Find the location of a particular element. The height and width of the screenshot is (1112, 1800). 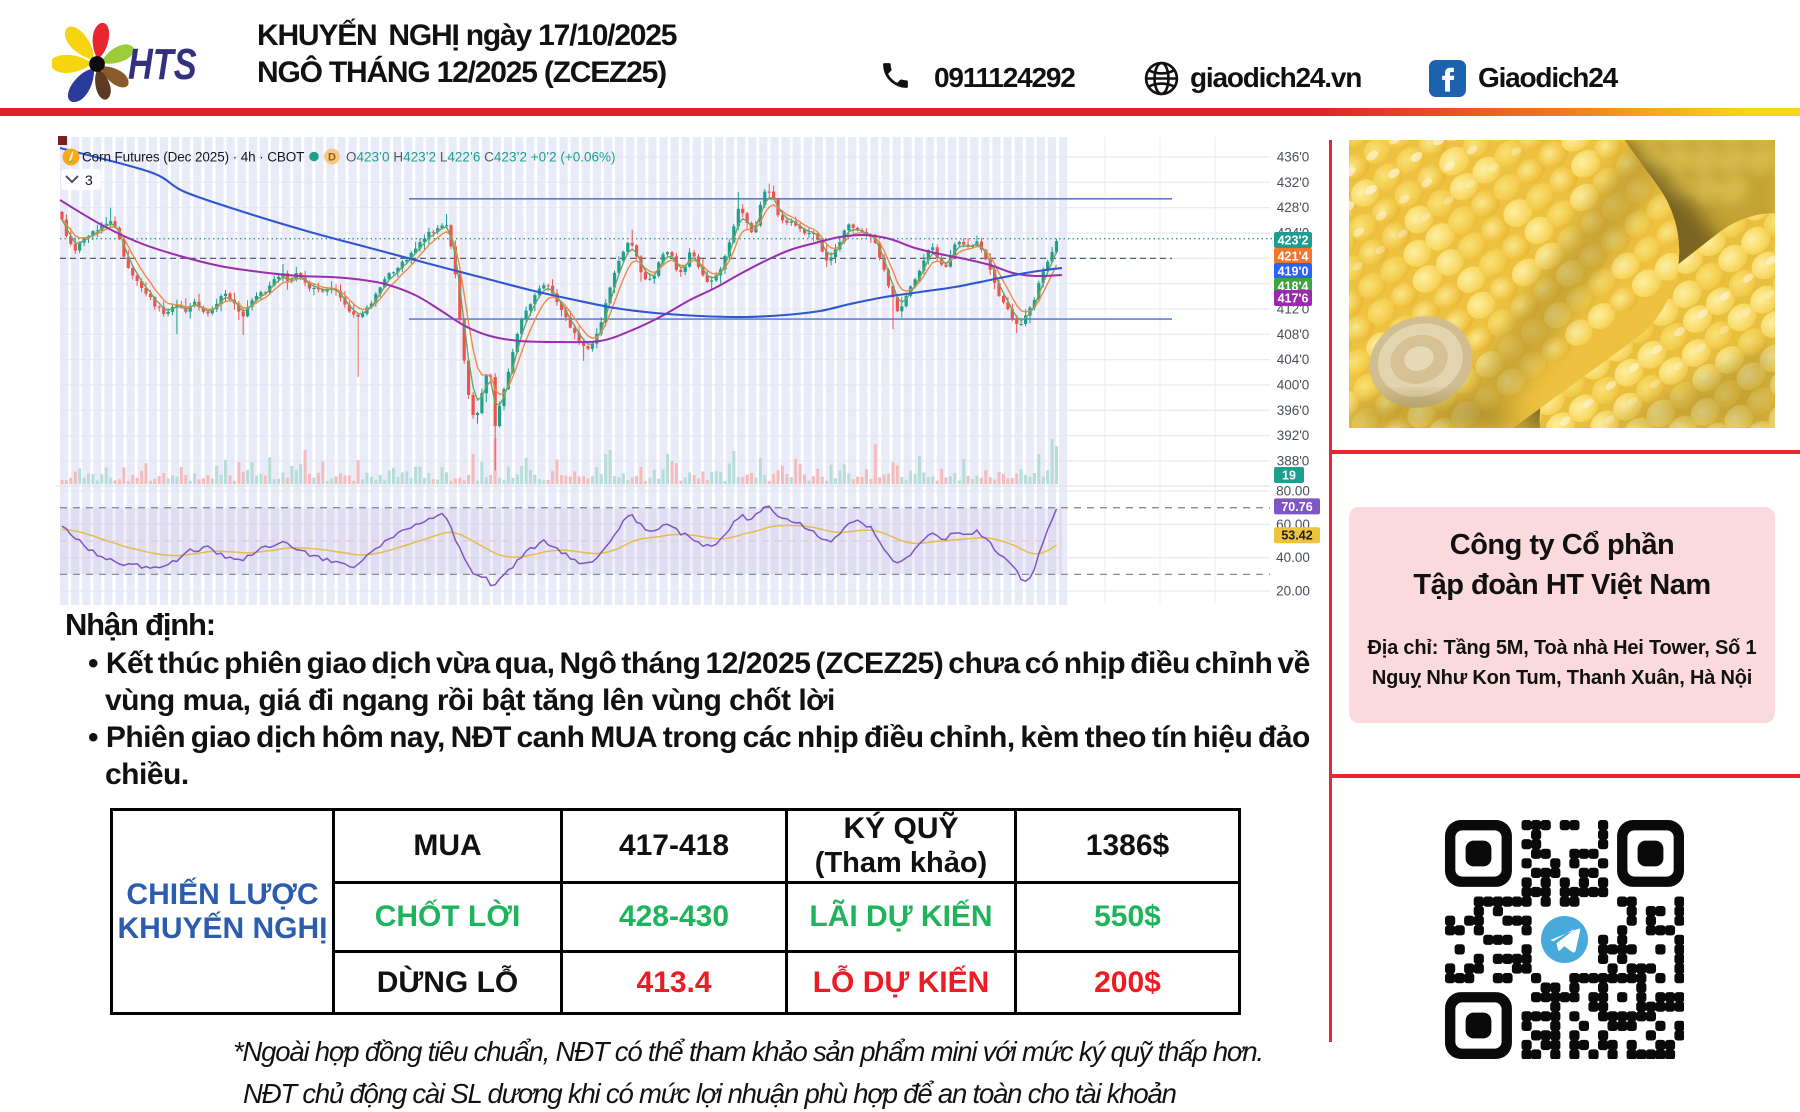

svg-text:Corn Futures (Dec 2025) · 4h ·: Corn Futures (Dec 2025) · 4h · CBOT is located at coordinates (193, 157).